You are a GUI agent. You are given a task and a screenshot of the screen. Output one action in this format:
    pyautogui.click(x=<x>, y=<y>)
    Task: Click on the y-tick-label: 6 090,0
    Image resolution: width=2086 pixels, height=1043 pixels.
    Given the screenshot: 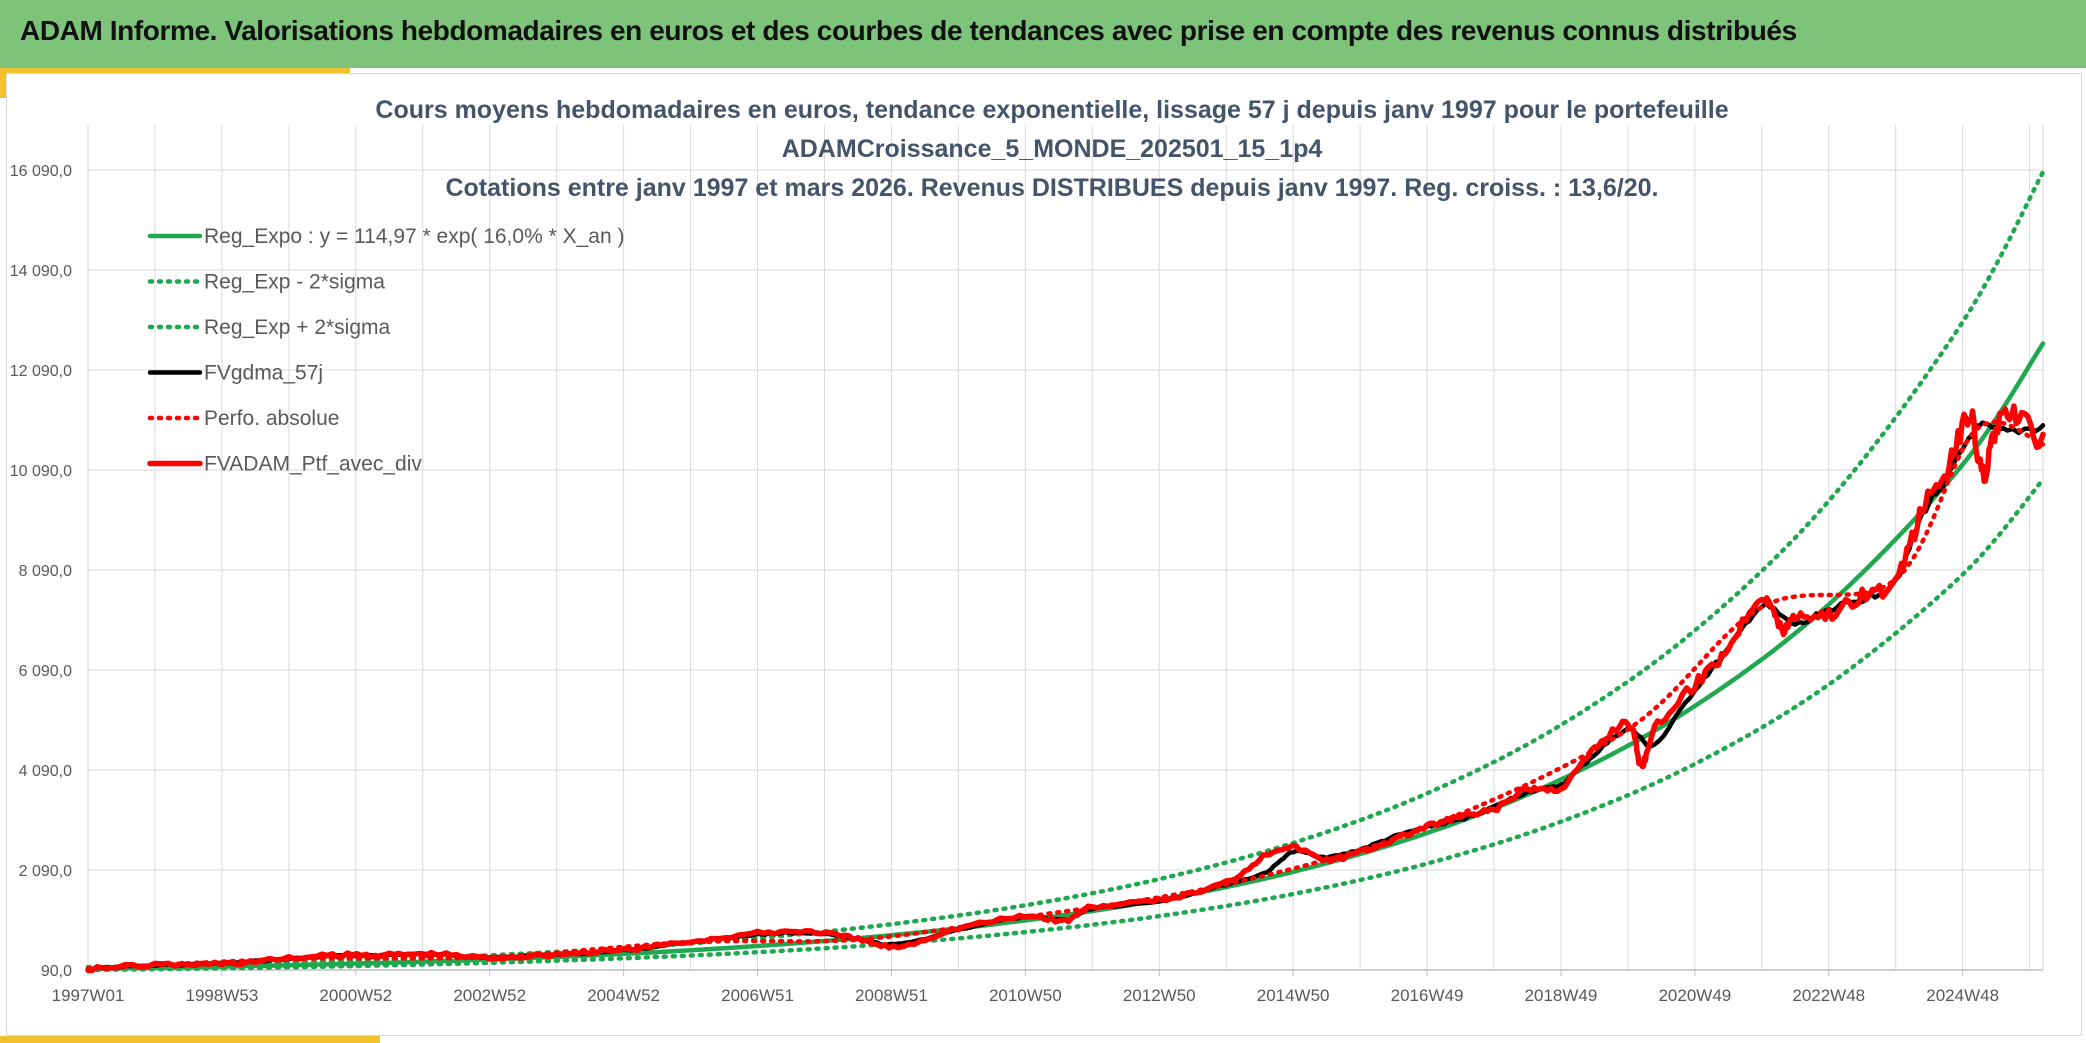 What is the action you would take?
    pyautogui.click(x=45, y=671)
    